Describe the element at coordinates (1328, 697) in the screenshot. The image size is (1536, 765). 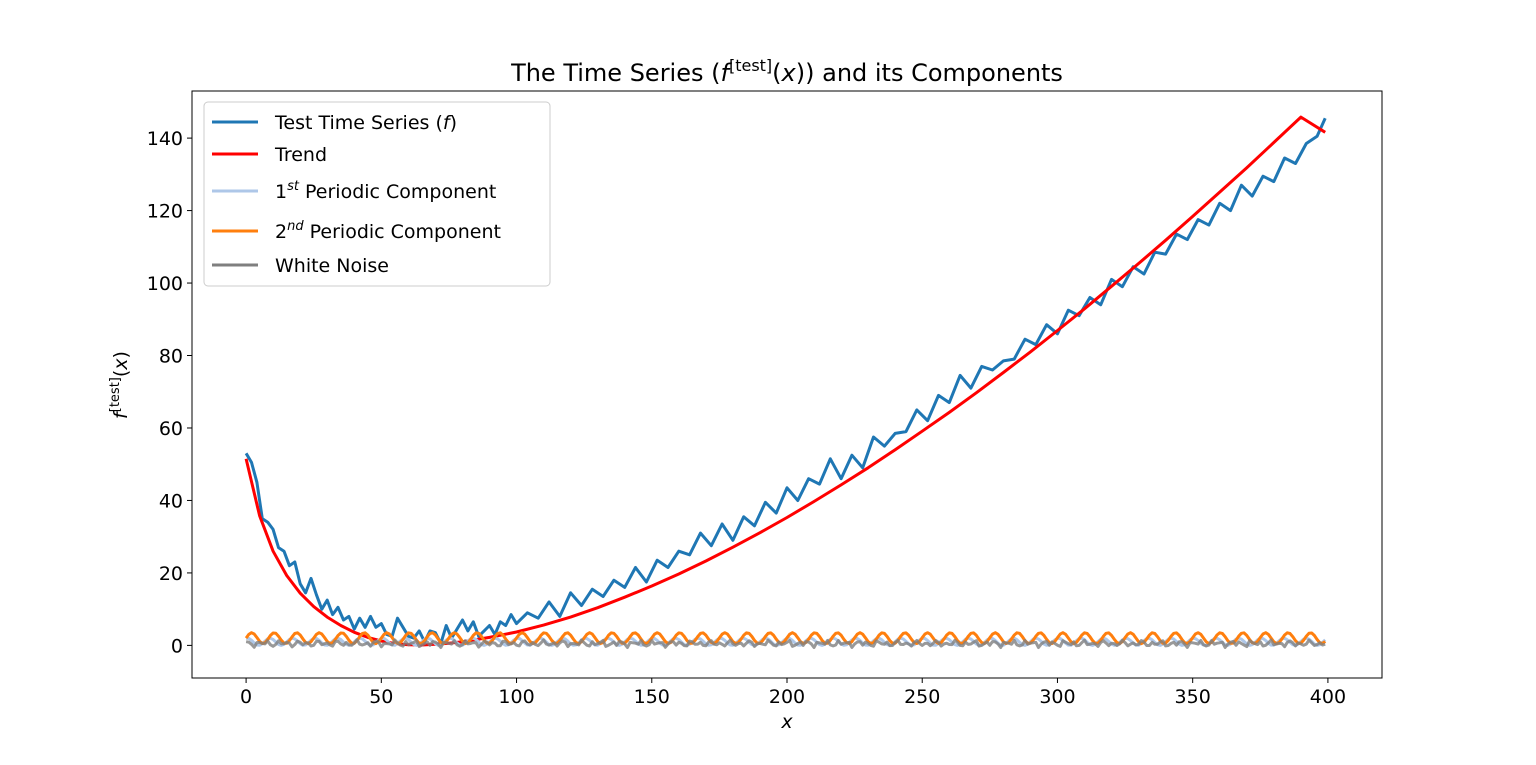
I see `x-tick-label: 400` at that location.